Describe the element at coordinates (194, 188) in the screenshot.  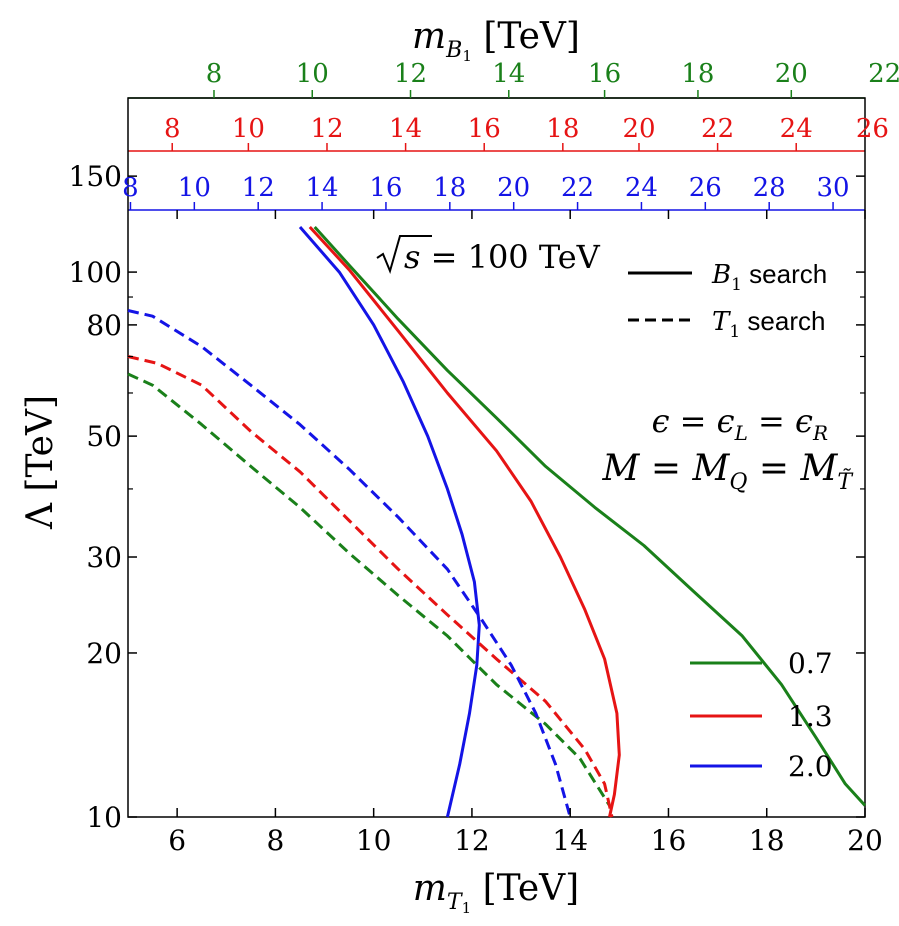
I see `top-axis-tick-label-2-1: 10` at that location.